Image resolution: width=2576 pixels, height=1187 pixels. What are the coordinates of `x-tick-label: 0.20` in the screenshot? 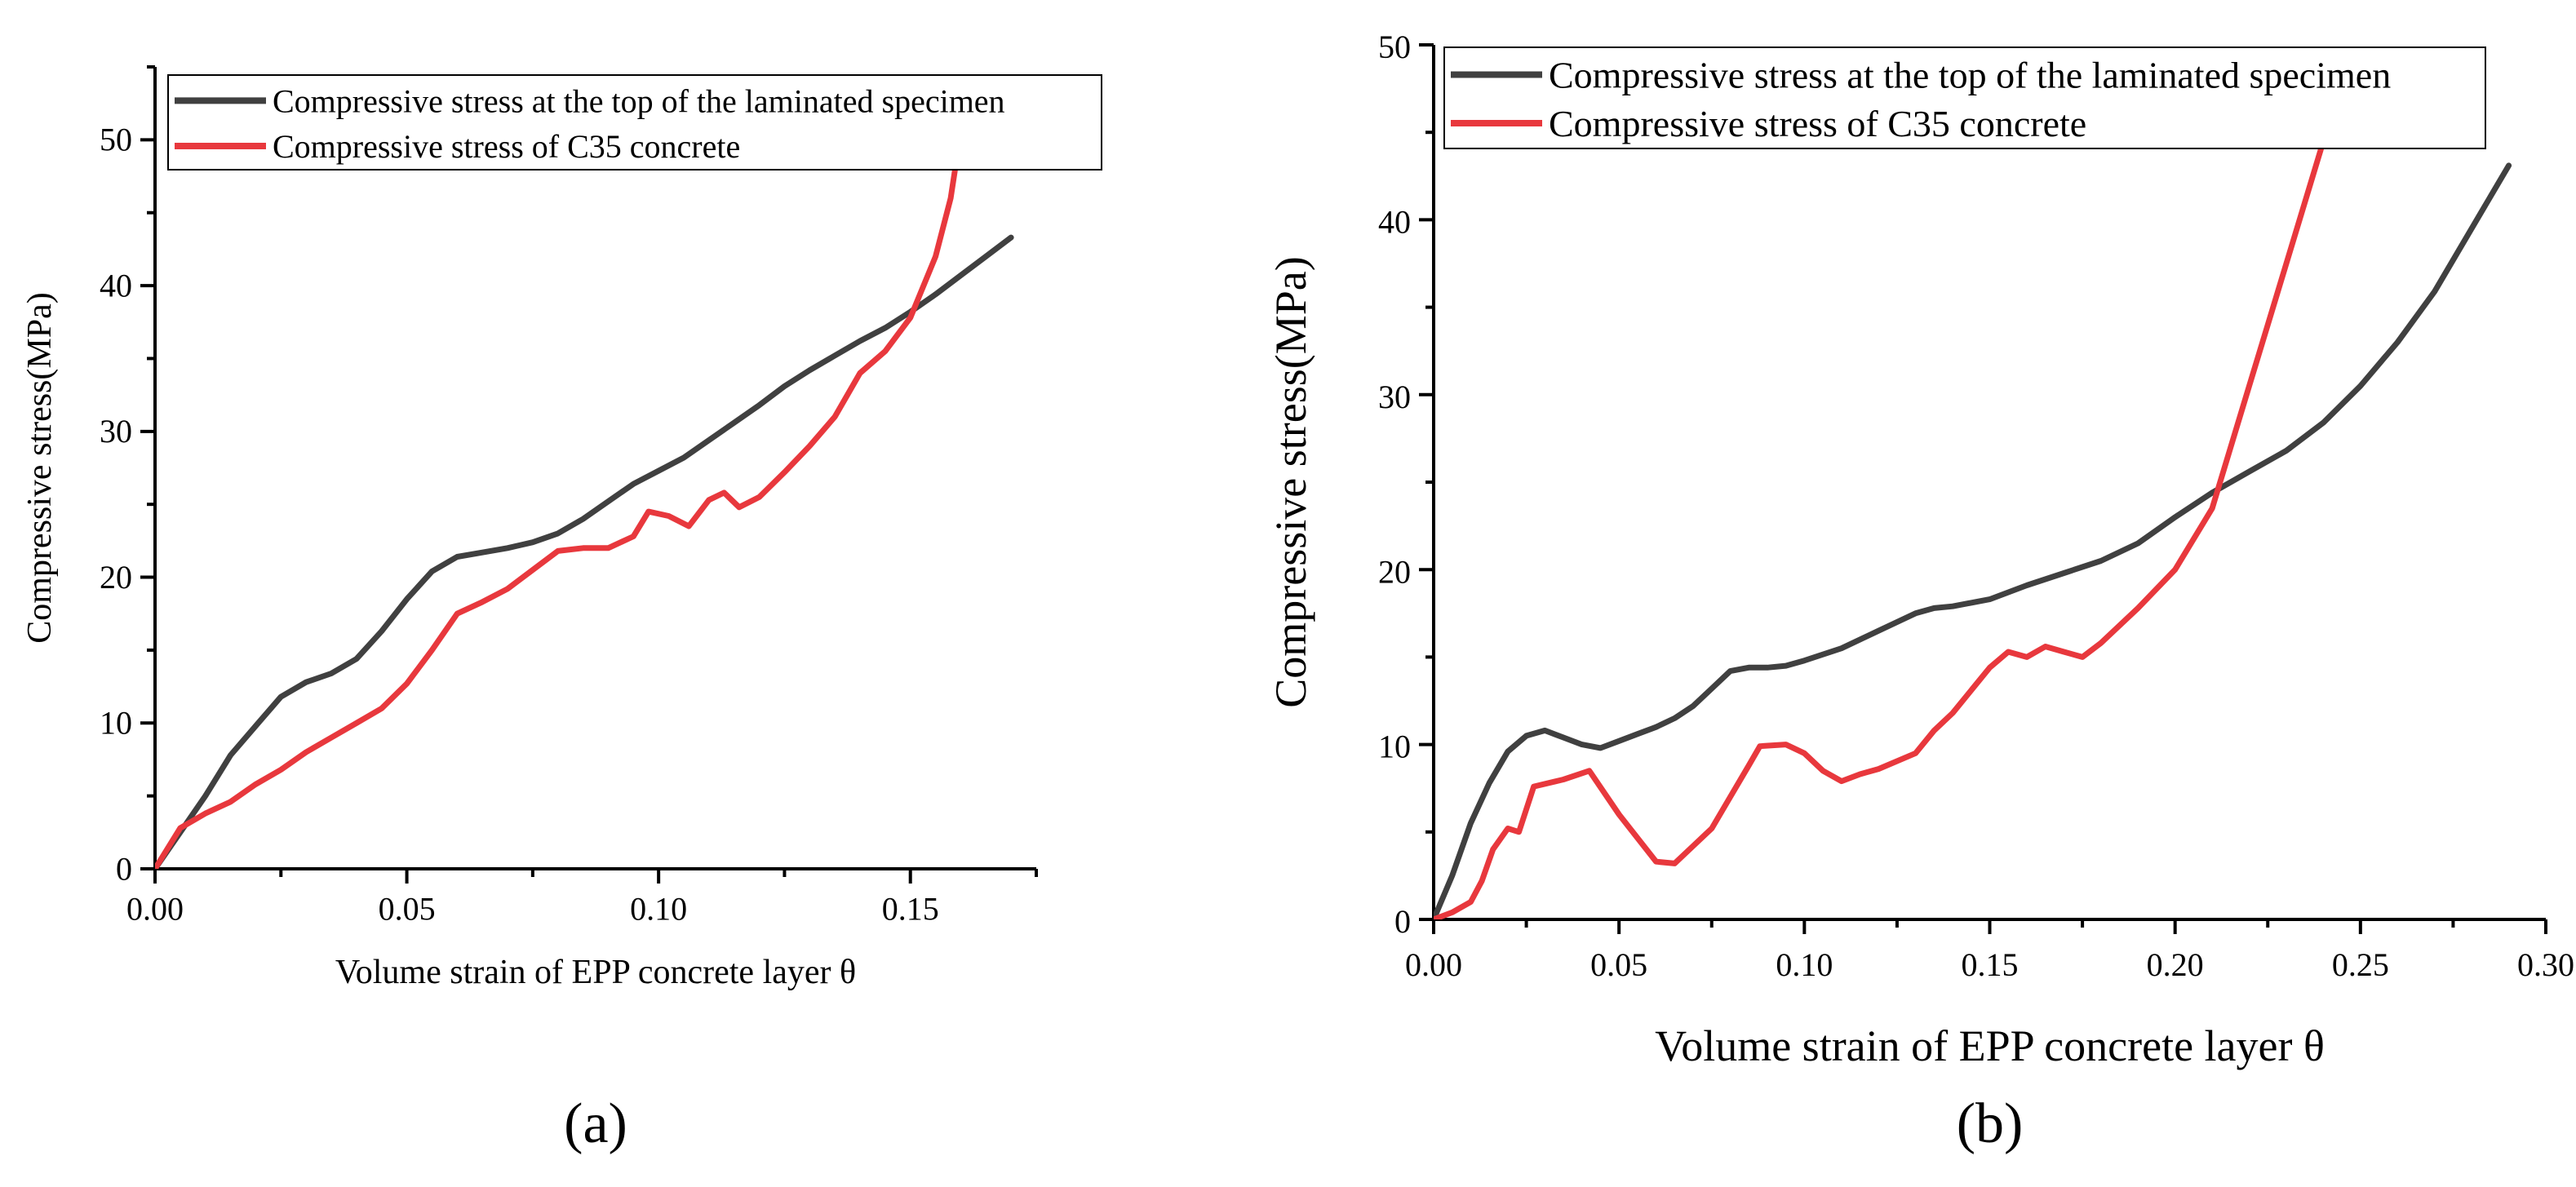 It's located at (2175, 965).